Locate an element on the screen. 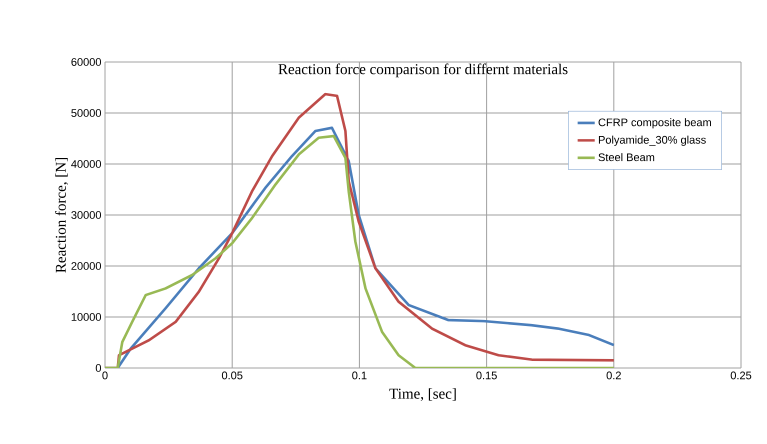 This screenshot has width=767, height=444. x-tick-label: 0 is located at coordinates (105, 376).